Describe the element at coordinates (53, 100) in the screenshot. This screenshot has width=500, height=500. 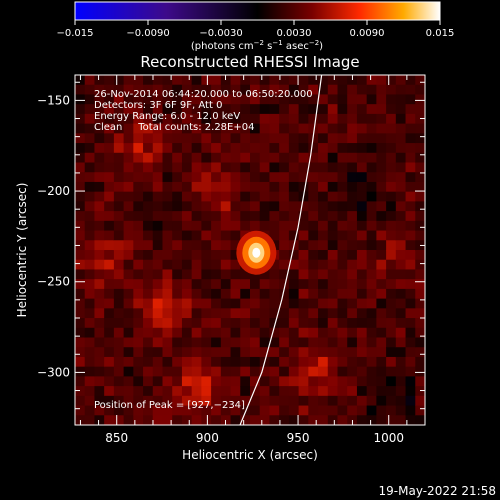
I see `y-tick-label: −150` at that location.